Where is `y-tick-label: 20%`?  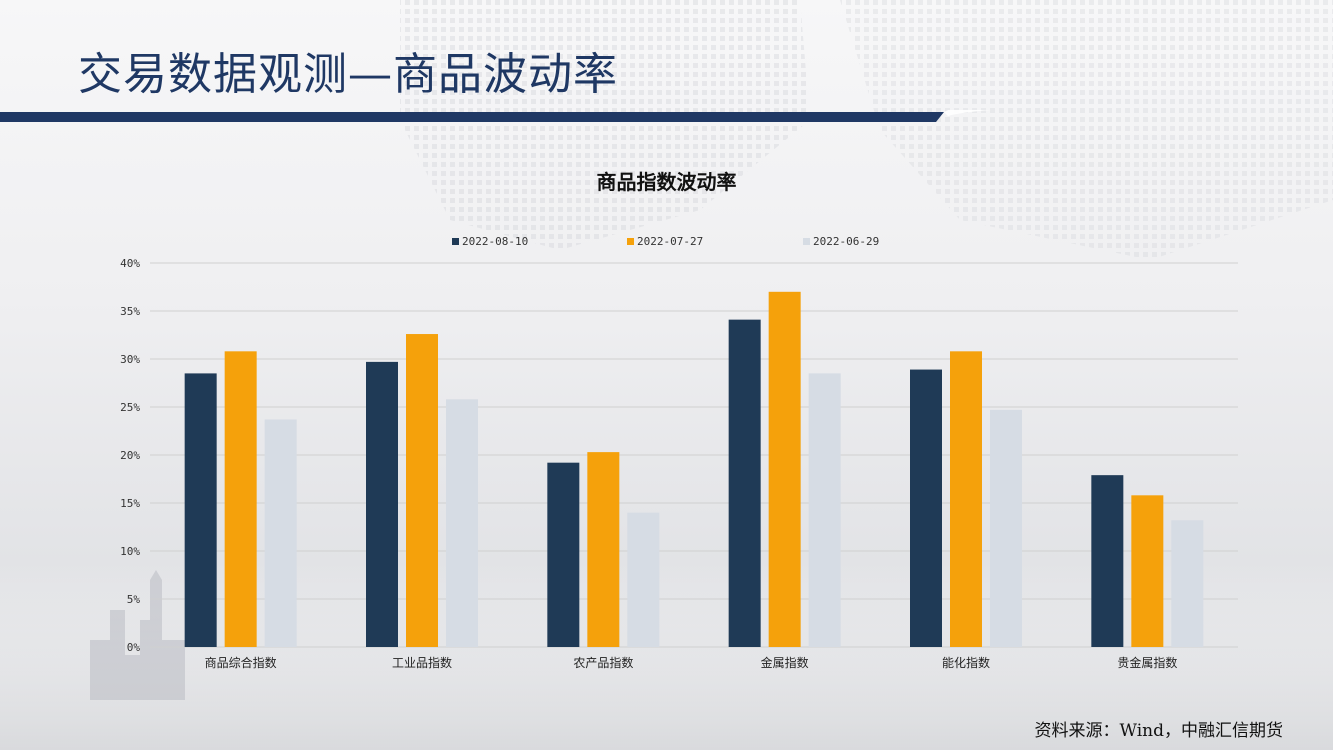 y-tick-label: 20% is located at coordinates (130, 455).